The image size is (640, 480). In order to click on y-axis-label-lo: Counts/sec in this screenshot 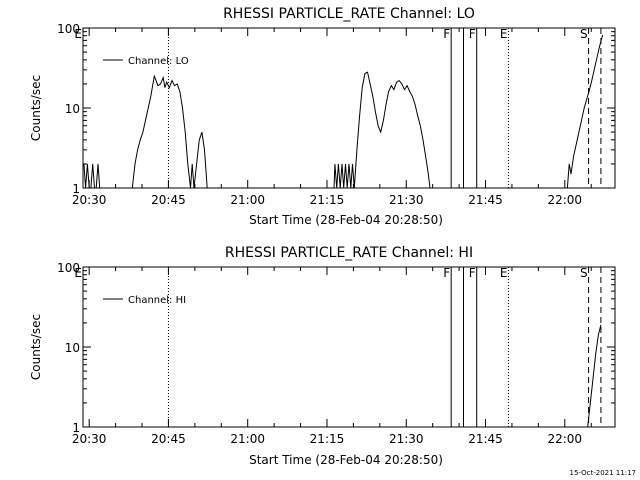, I will do `click(36, 108)`.